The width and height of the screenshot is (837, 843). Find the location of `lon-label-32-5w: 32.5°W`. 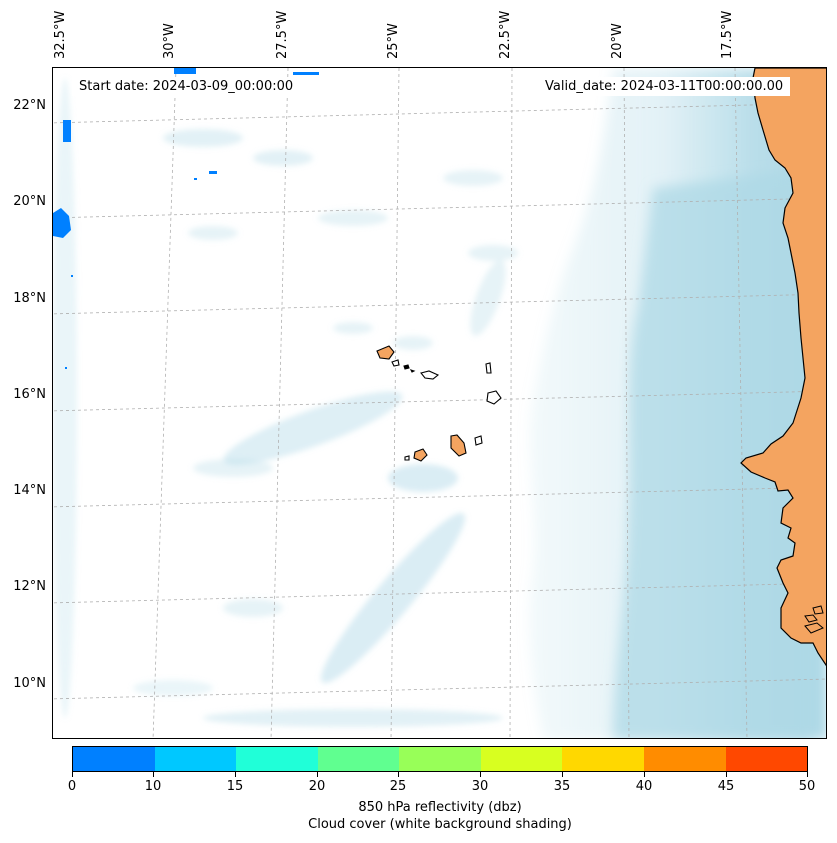

lon-label-32-5w: 32.5°W is located at coordinates (60, 34).